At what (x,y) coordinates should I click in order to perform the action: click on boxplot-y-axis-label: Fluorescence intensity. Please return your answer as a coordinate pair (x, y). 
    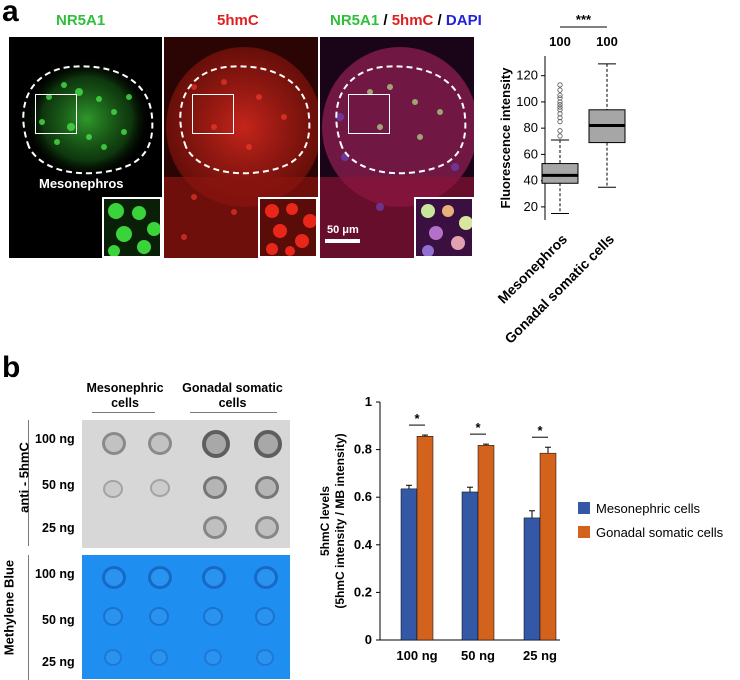
    Looking at the image, I should click on (505, 138).